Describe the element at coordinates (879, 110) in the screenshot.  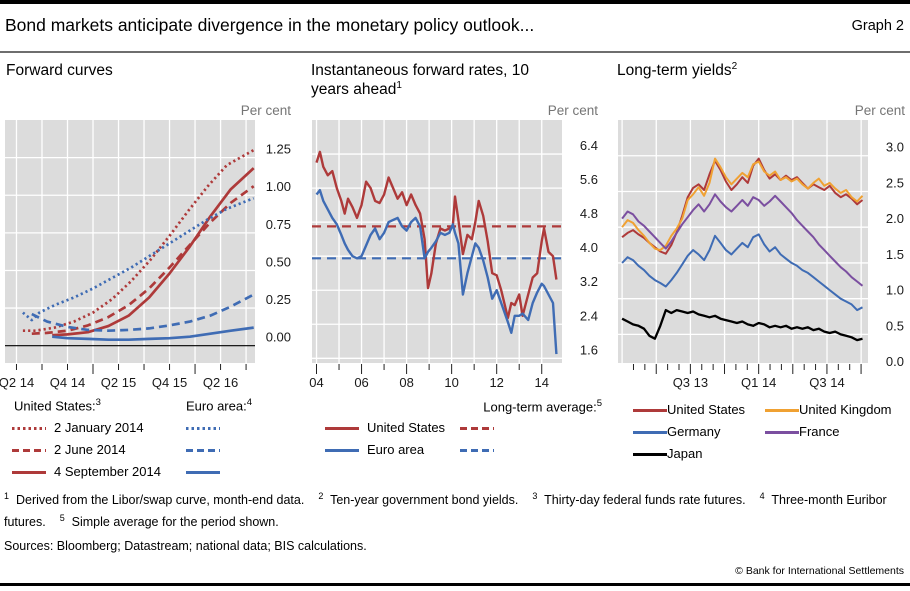
I see `unit-label-panel3: Per cent` at that location.